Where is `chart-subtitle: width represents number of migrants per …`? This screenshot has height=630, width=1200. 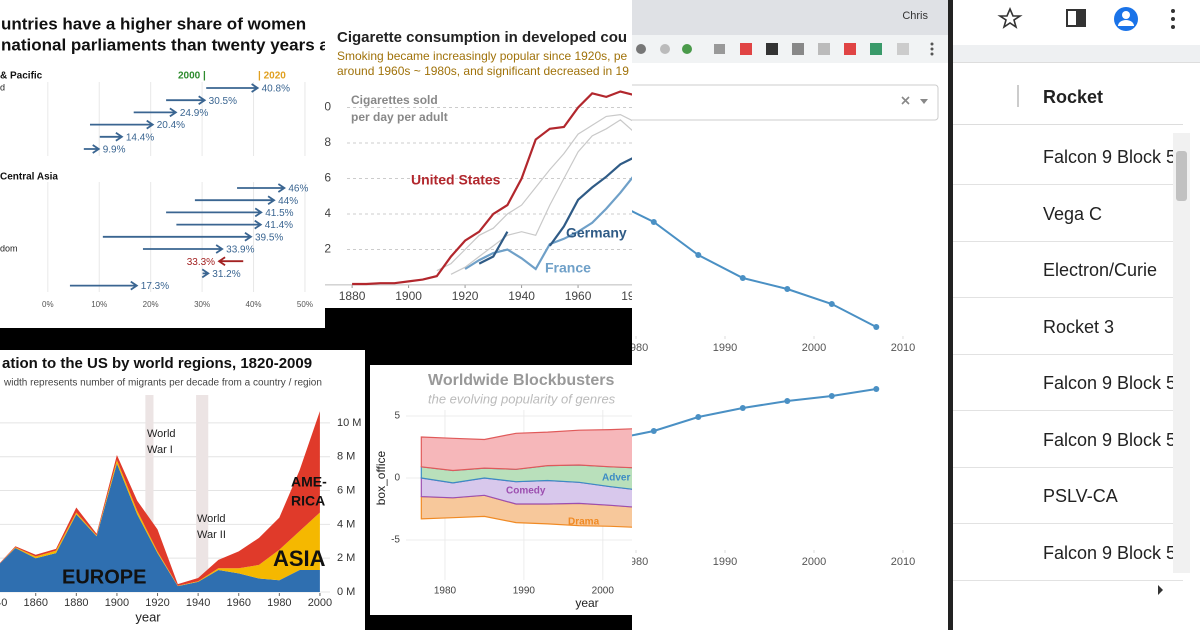 chart-subtitle: width represents number of migrants per … is located at coordinates (162, 383).